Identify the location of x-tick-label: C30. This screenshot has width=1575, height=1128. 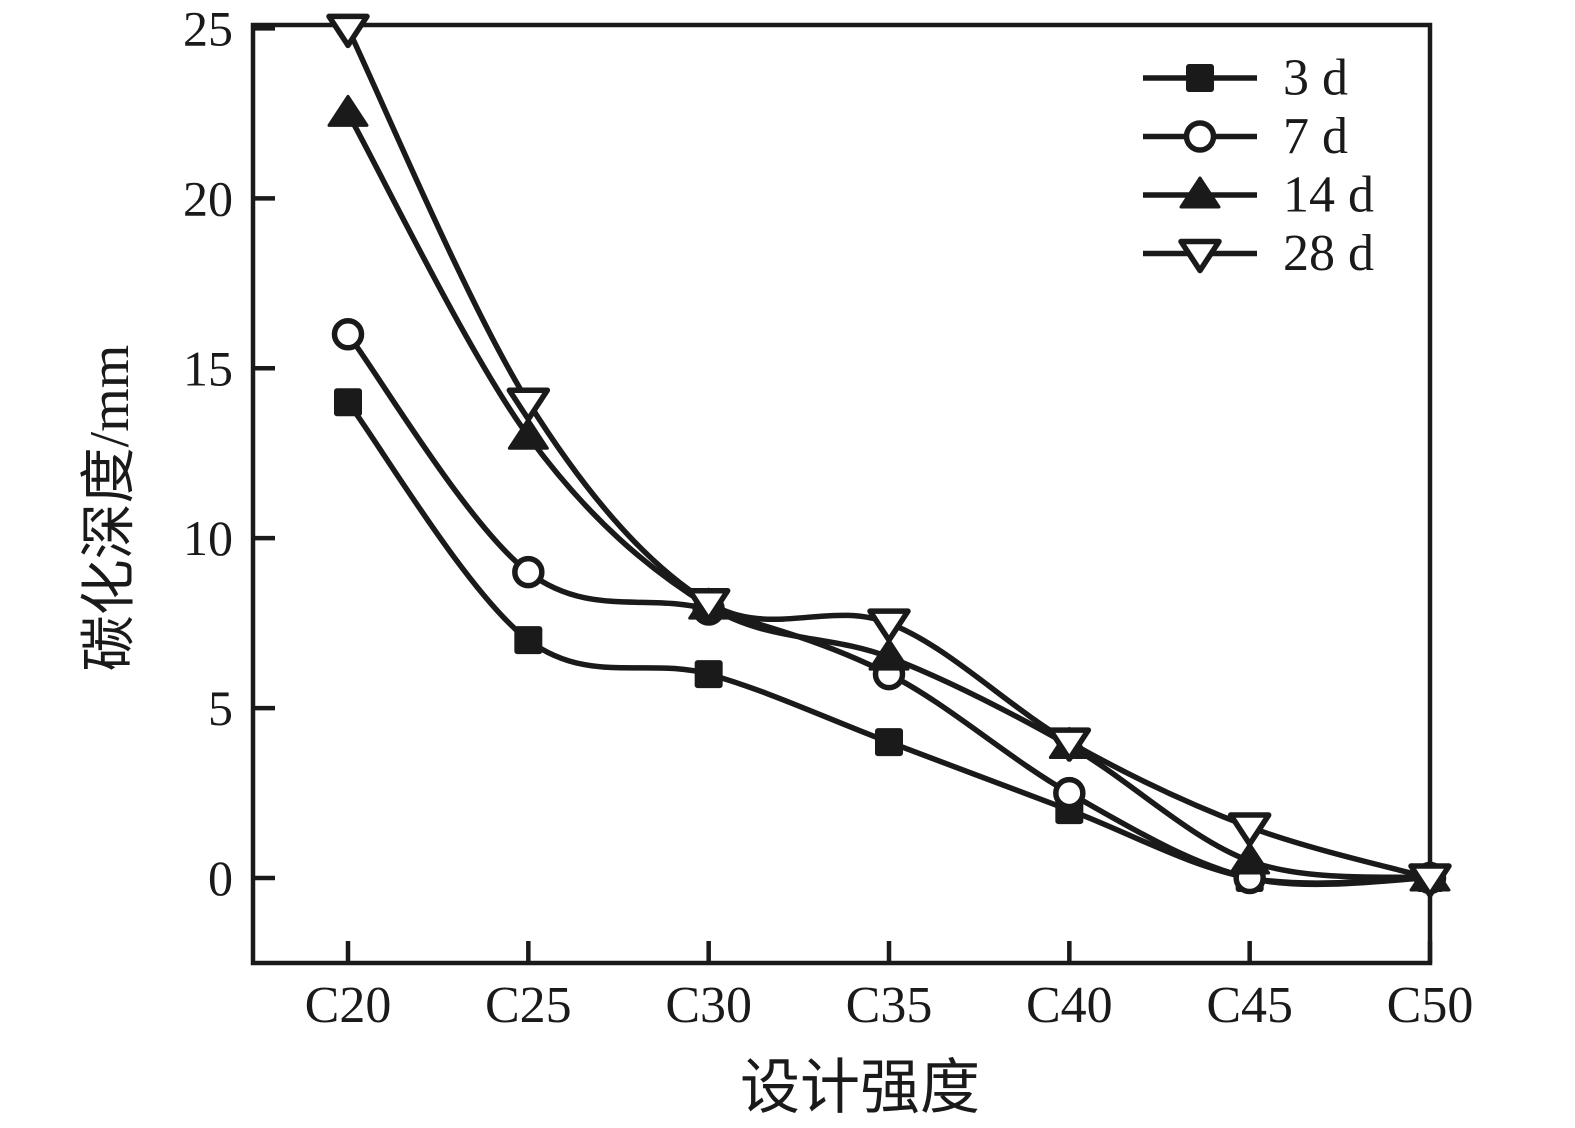
(708, 1005).